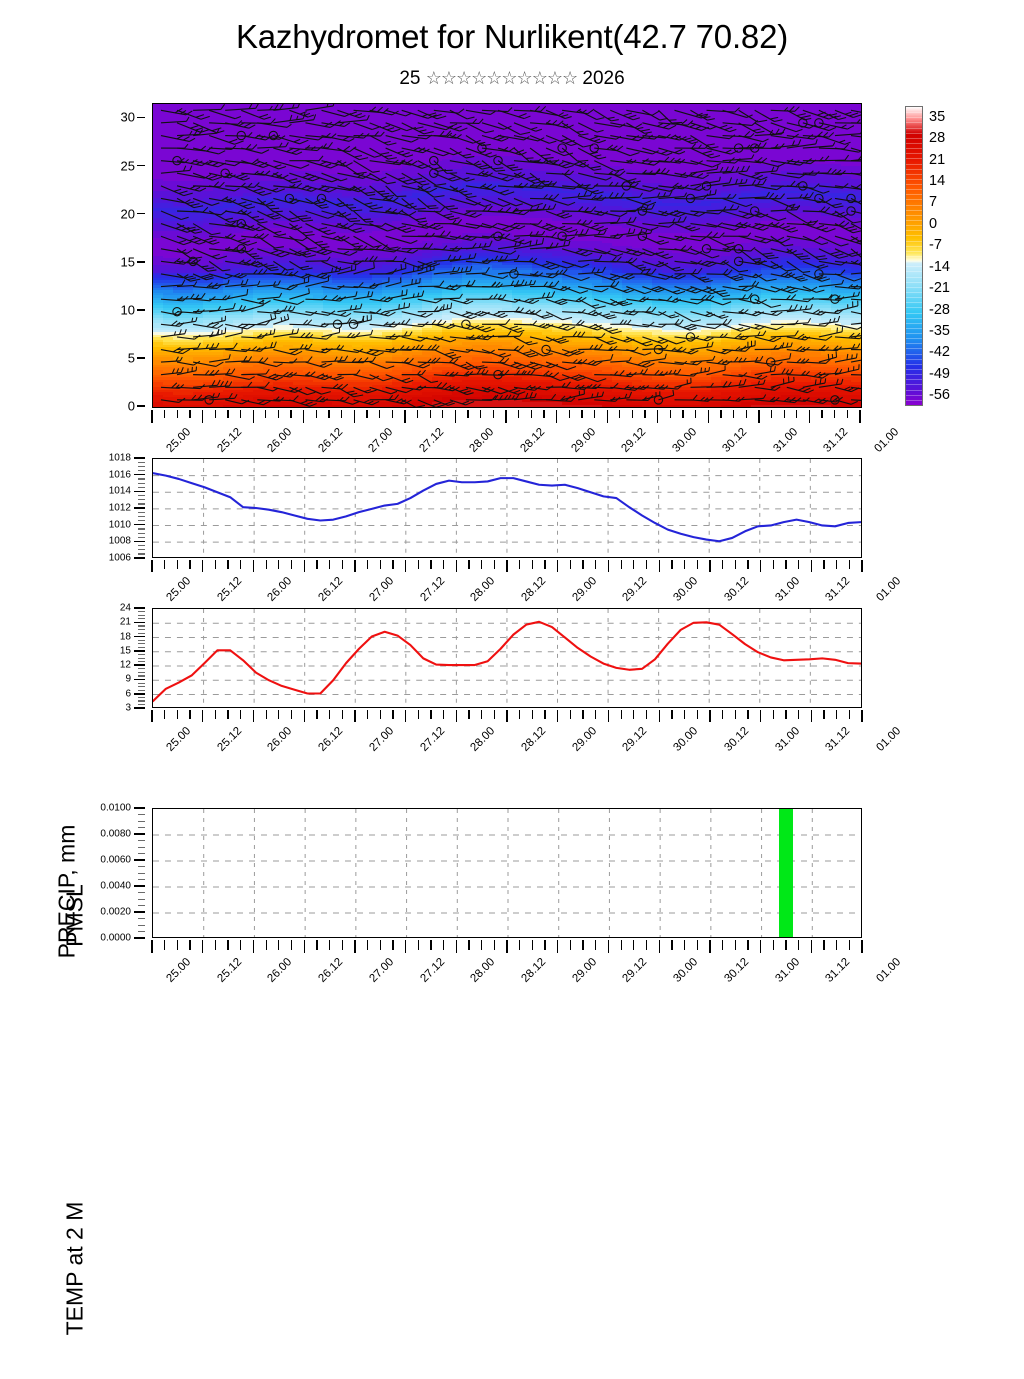 The height and width of the screenshot is (1379, 1024). I want to click on precip-bar, so click(786, 872).